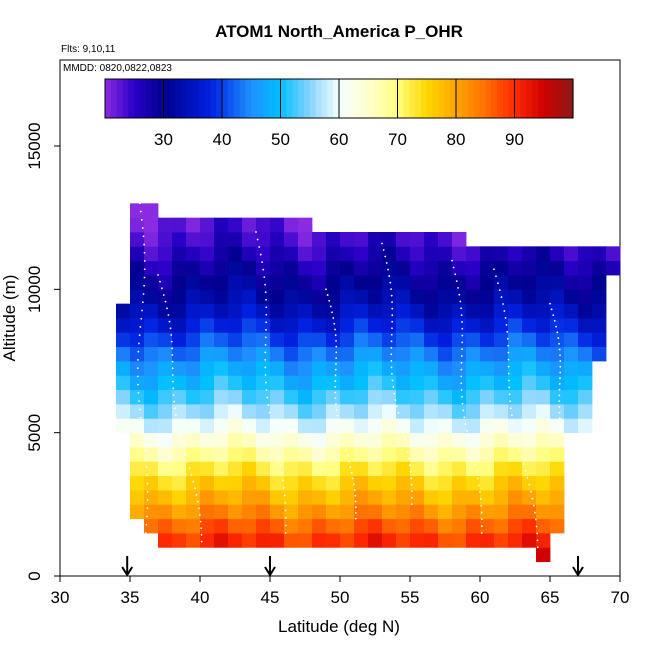 Image resolution: width=650 pixels, height=650 pixels. I want to click on x-tick-label: 55, so click(410, 597).